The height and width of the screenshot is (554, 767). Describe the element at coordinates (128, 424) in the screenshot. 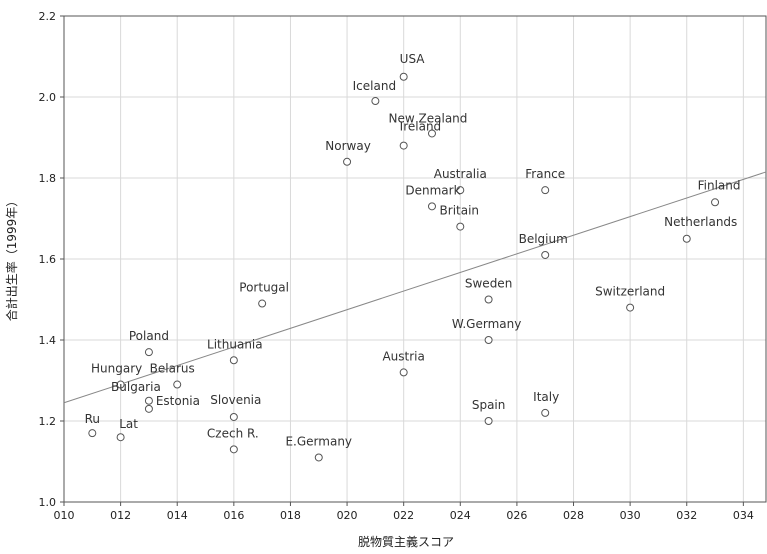

I see `data-point-label: Lat` at that location.